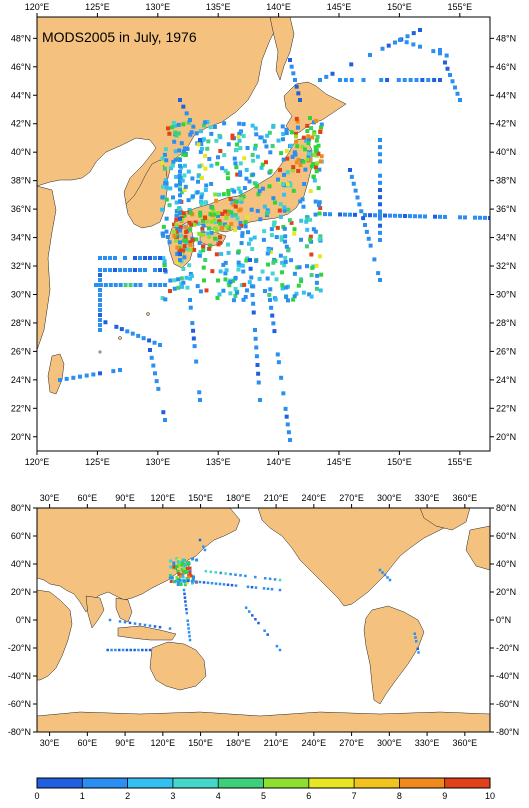 Image resolution: width=529 pixels, height=808 pixels. I want to click on bot-lat-label-right: 20°N, so click(506, 592).